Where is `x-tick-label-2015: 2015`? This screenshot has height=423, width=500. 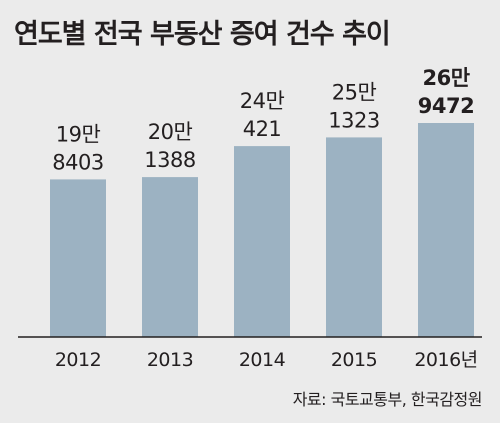 x-tick-label-2015: 2015 is located at coordinates (354, 360).